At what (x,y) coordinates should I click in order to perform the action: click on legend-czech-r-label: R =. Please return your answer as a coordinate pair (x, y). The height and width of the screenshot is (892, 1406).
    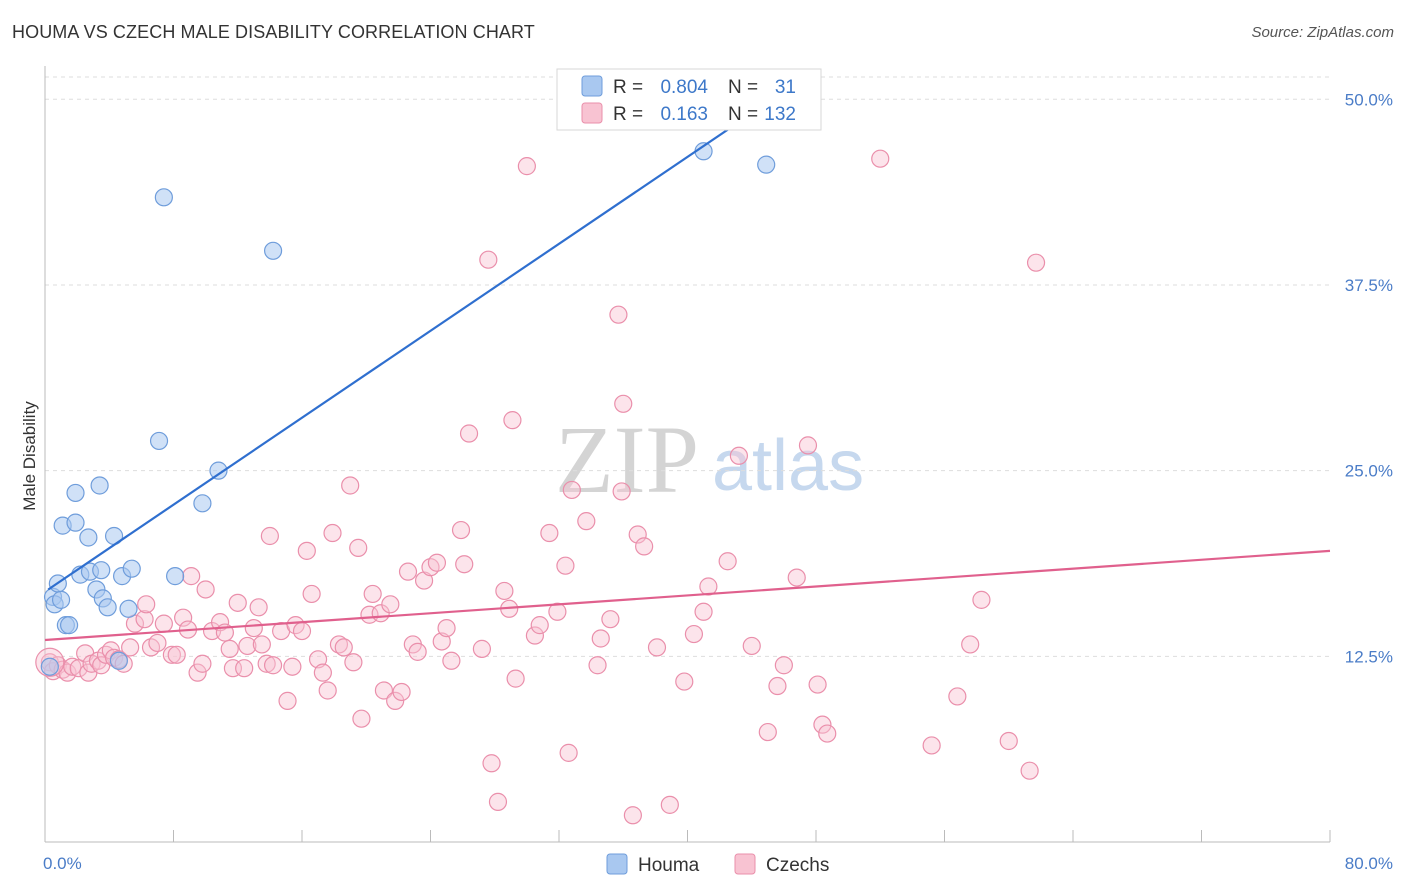
    Looking at the image, I should click on (628, 114).